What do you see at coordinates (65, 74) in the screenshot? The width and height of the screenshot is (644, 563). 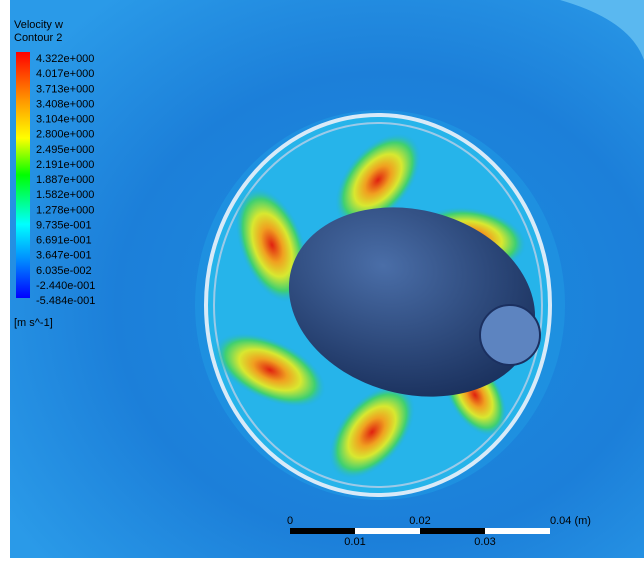 I see `legend-label: 4.017e+000` at bounding box center [65, 74].